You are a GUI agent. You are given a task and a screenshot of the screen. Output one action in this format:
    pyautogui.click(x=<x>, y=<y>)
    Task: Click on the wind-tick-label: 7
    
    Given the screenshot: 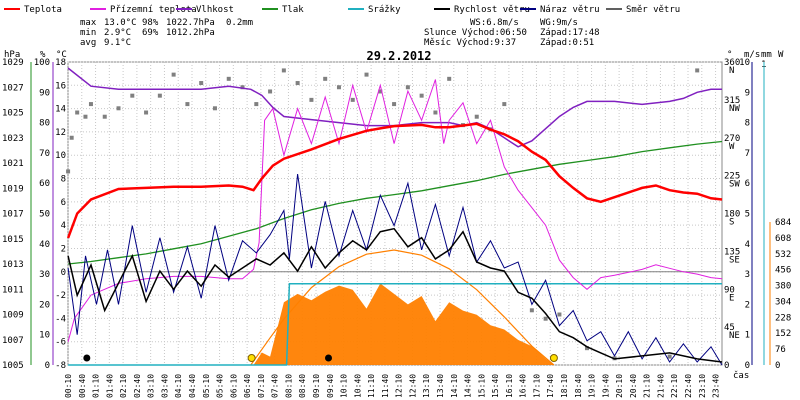 What is the action you would take?
    pyautogui.click(x=747, y=154)
    